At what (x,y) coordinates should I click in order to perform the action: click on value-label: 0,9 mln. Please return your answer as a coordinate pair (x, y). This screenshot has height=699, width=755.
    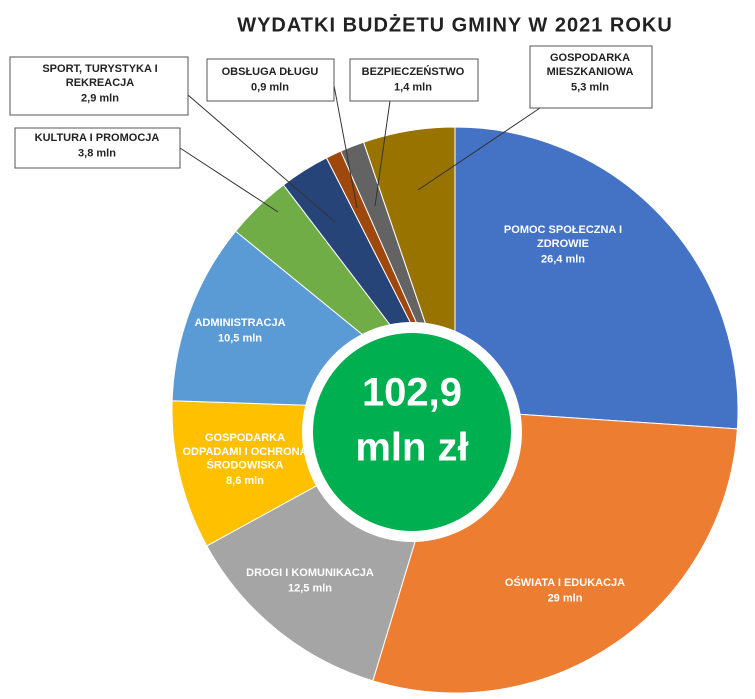
    Looking at the image, I should click on (270, 88).